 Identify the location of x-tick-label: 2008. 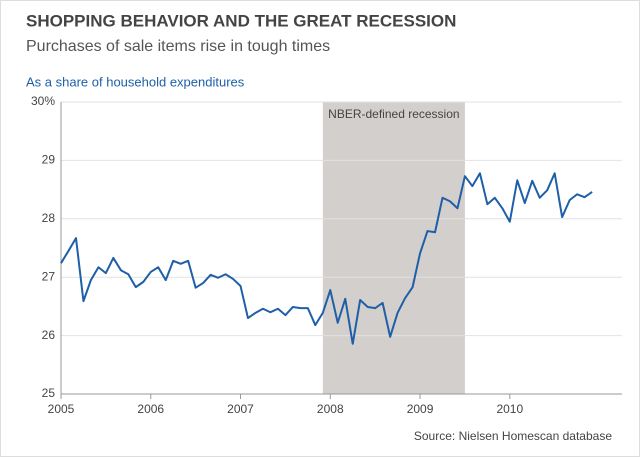
(330, 409).